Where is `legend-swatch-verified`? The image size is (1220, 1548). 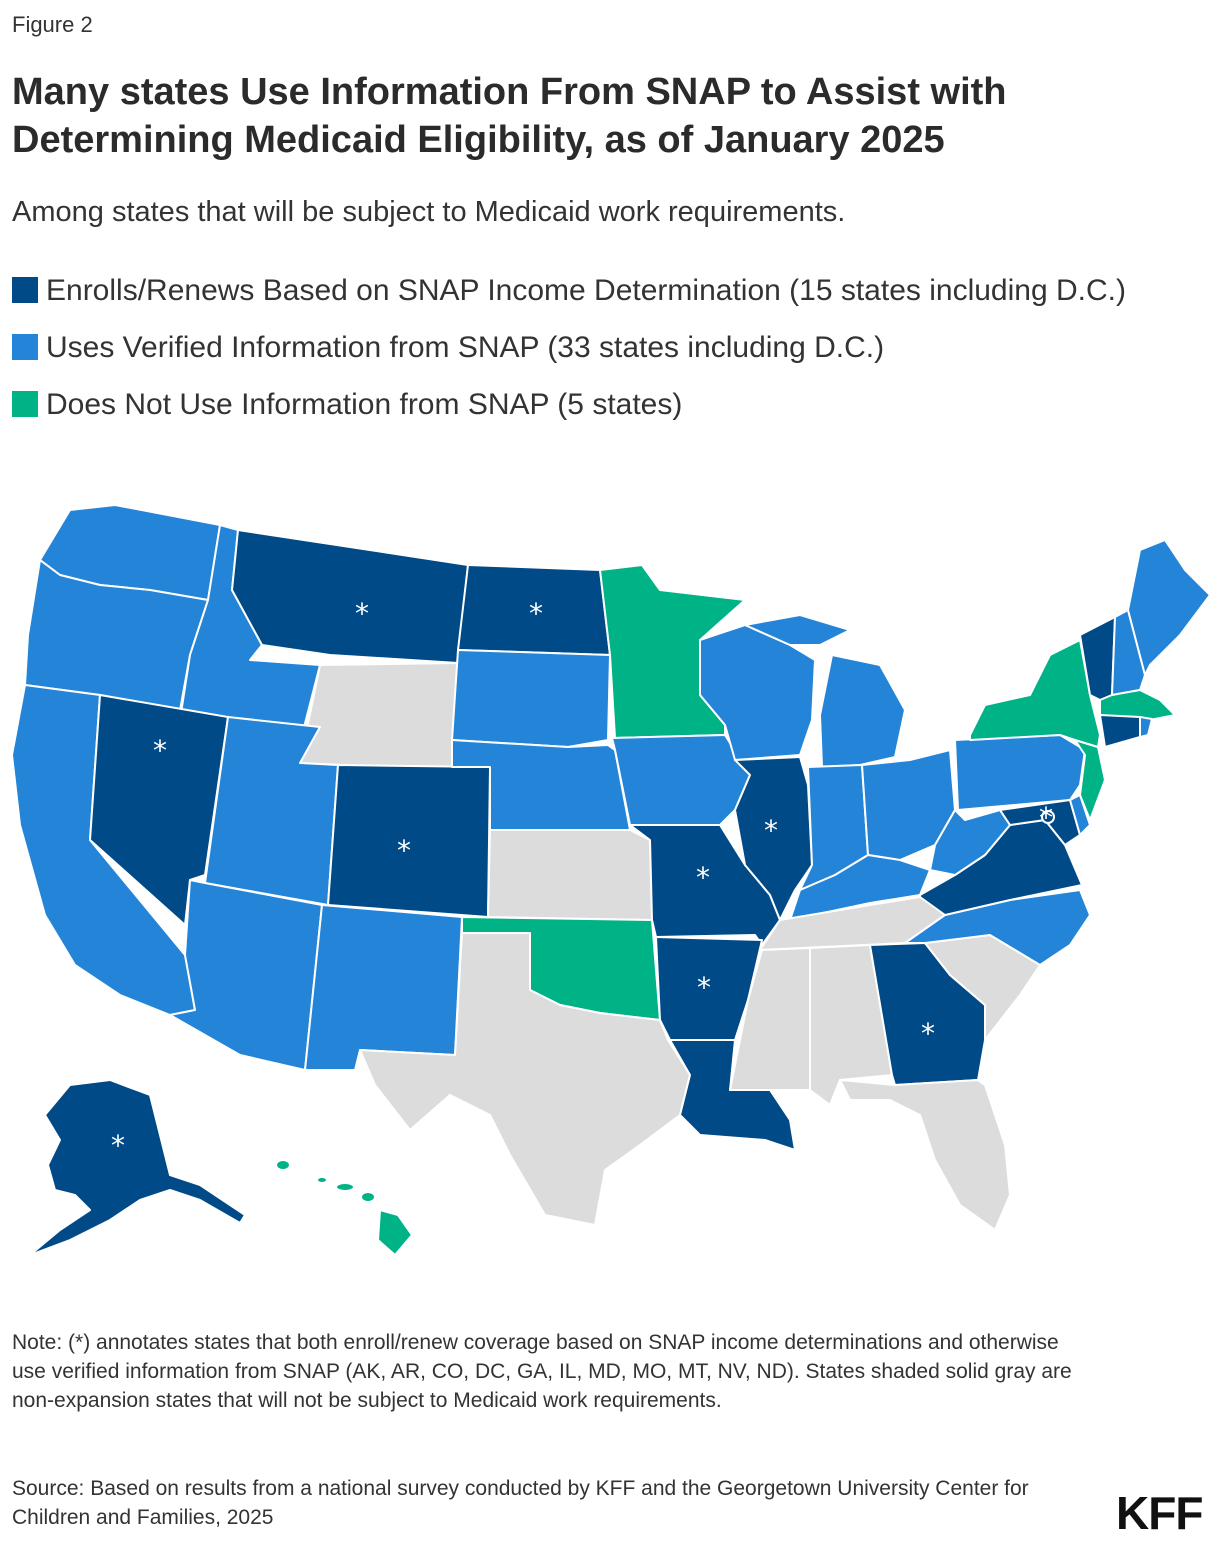
legend-swatch-verified is located at coordinates (25, 347).